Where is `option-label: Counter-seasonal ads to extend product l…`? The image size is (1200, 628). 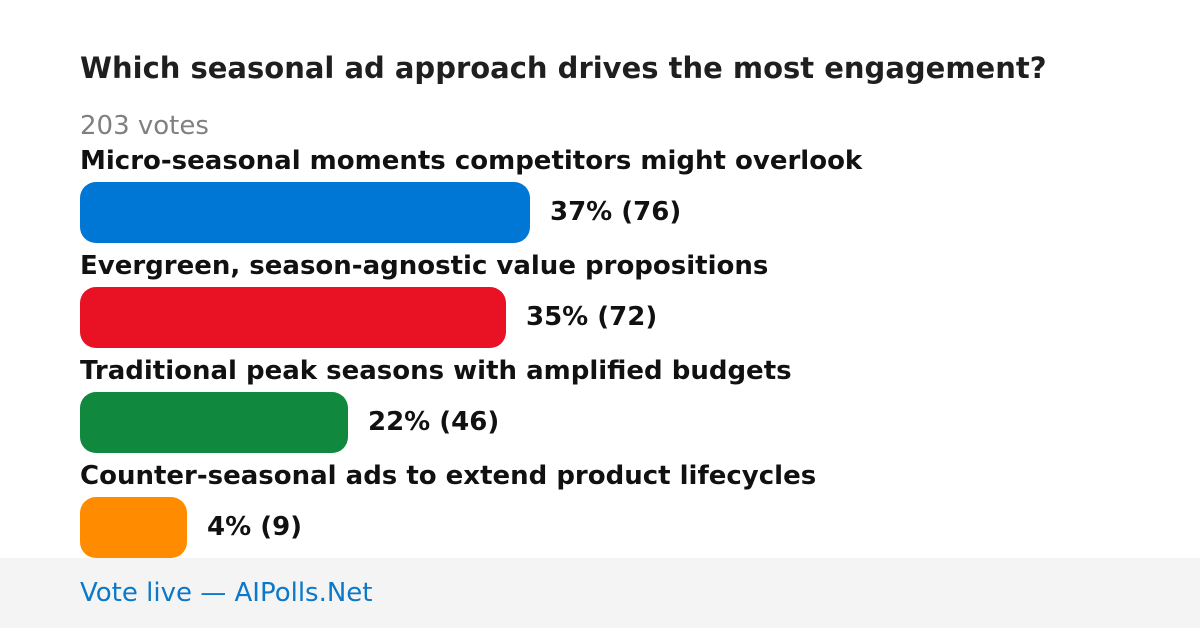
option-label: Counter-seasonal ads to extend product l… is located at coordinates (448, 476).